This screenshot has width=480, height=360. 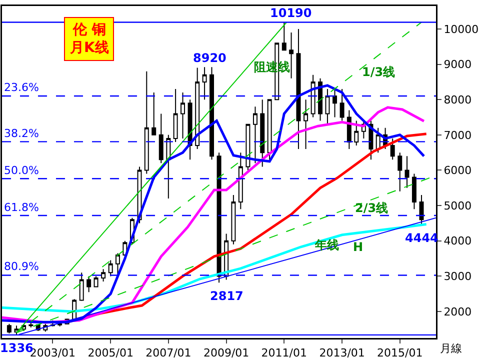 I want to click on y-tick-label: 9000, so click(x=458, y=65).